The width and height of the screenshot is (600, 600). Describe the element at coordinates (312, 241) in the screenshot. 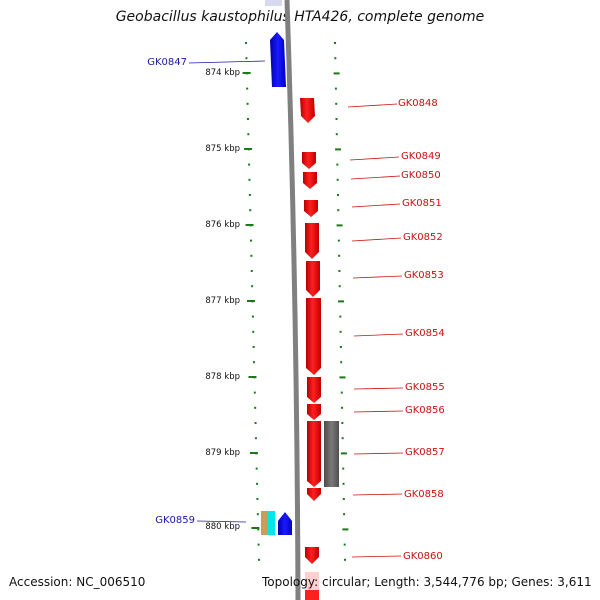

I see `gene-GK0852-arrow` at that location.